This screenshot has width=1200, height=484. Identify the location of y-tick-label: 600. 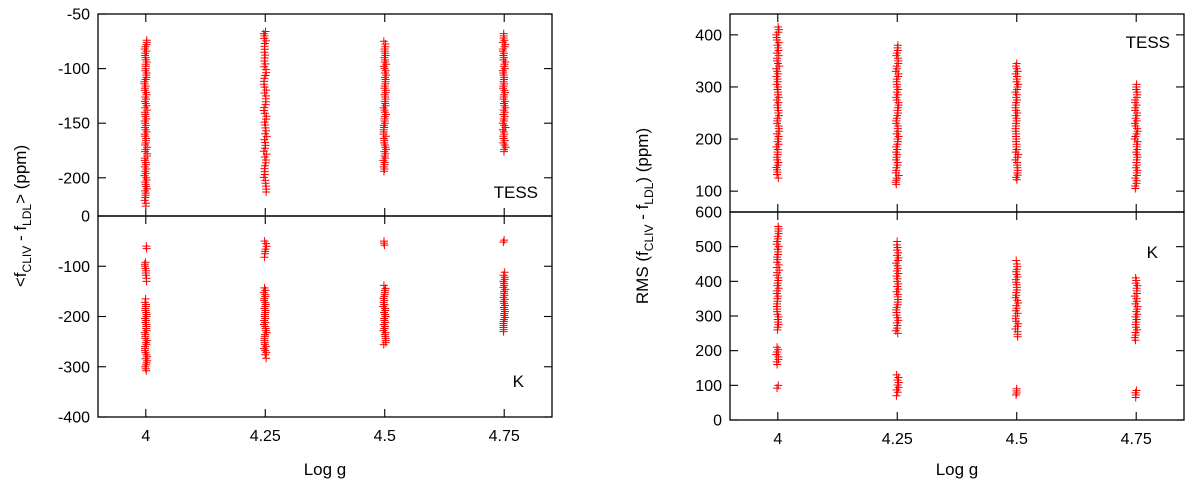
(708, 213).